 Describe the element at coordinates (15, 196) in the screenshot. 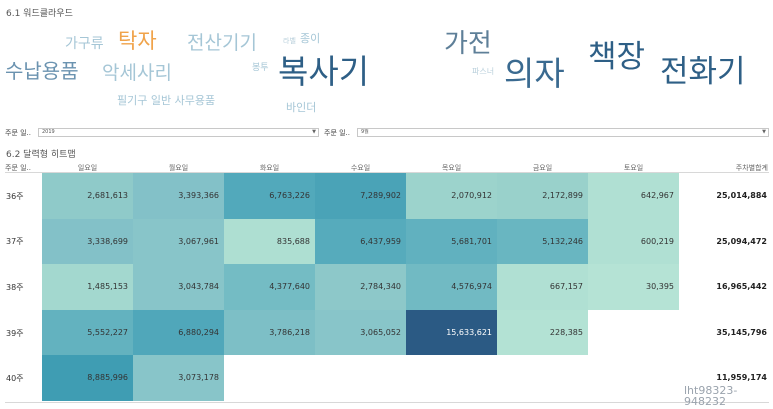

I see `week-label: 36주` at that location.